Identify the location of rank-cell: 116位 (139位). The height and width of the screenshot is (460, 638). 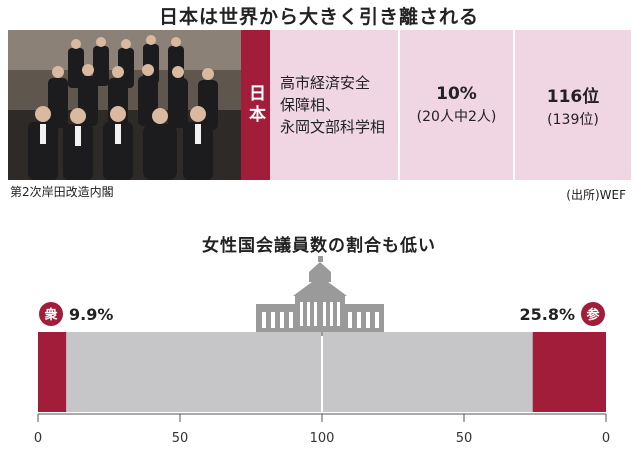
(573, 105).